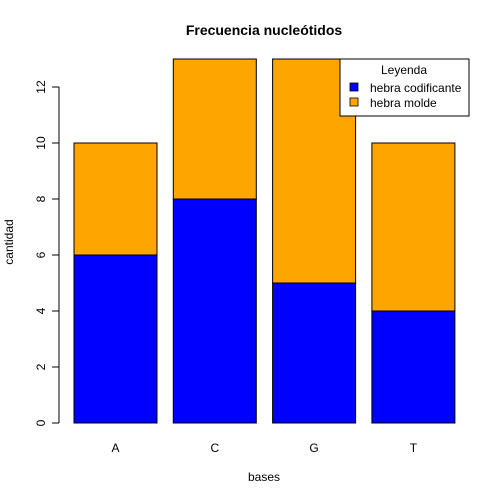 This screenshot has height=500, width=500. What do you see at coordinates (41, 198) in the screenshot?
I see `y-tick-label-8: 8` at bounding box center [41, 198].